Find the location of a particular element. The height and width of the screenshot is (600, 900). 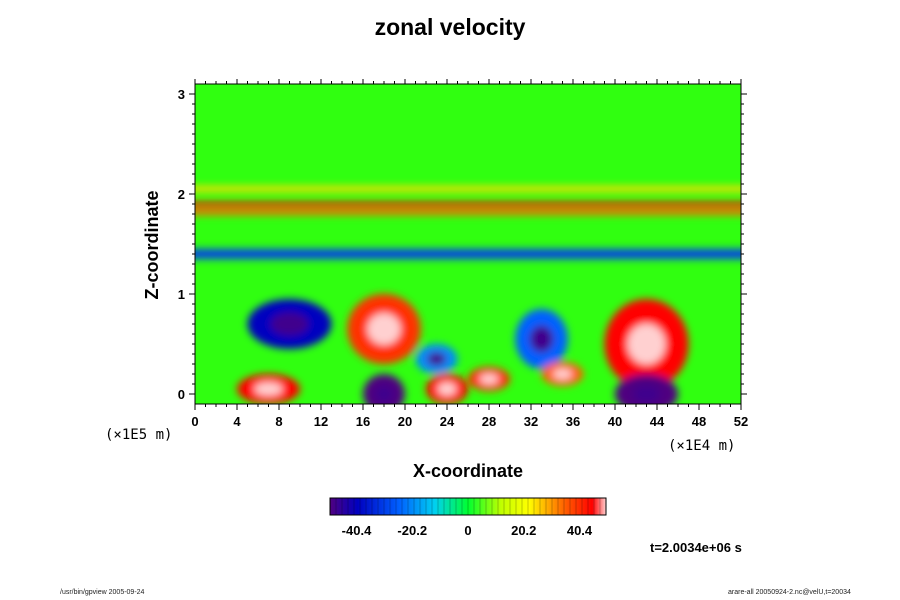

y-unit-label: (×1E5 m) is located at coordinates (138, 435).